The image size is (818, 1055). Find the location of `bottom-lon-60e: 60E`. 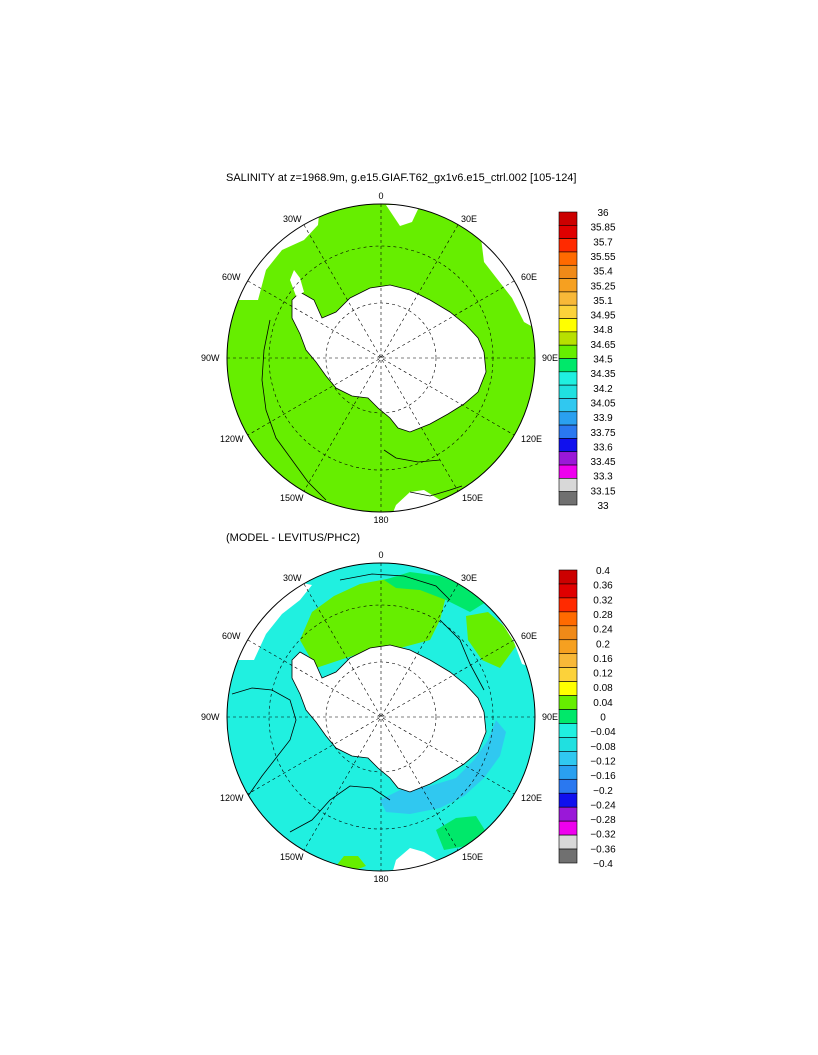

bottom-lon-60e: 60E is located at coordinates (529, 636).